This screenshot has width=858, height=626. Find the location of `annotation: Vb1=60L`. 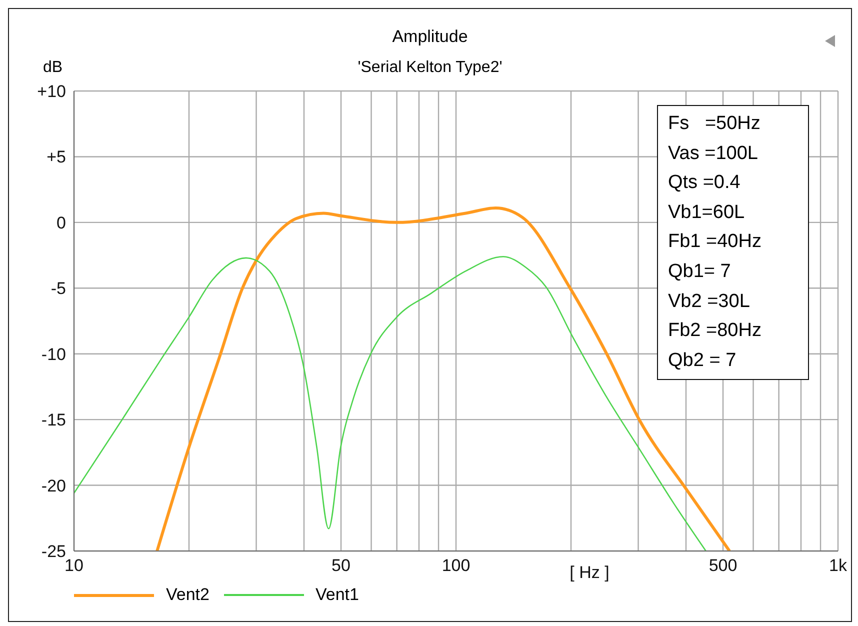

annotation: Vb1=60L is located at coordinates (707, 212).